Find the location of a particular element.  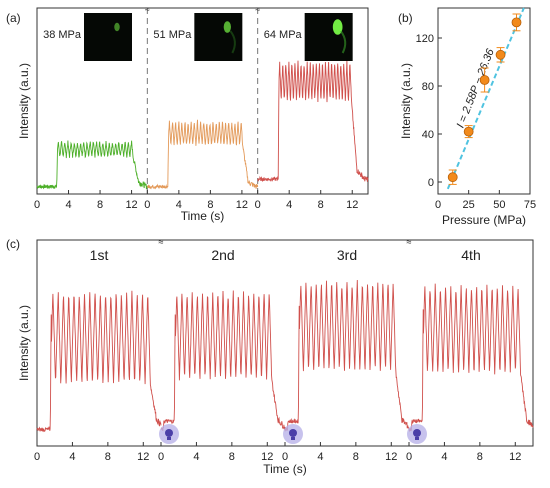

y-tick-label: 80 is located at coordinates (428, 87).